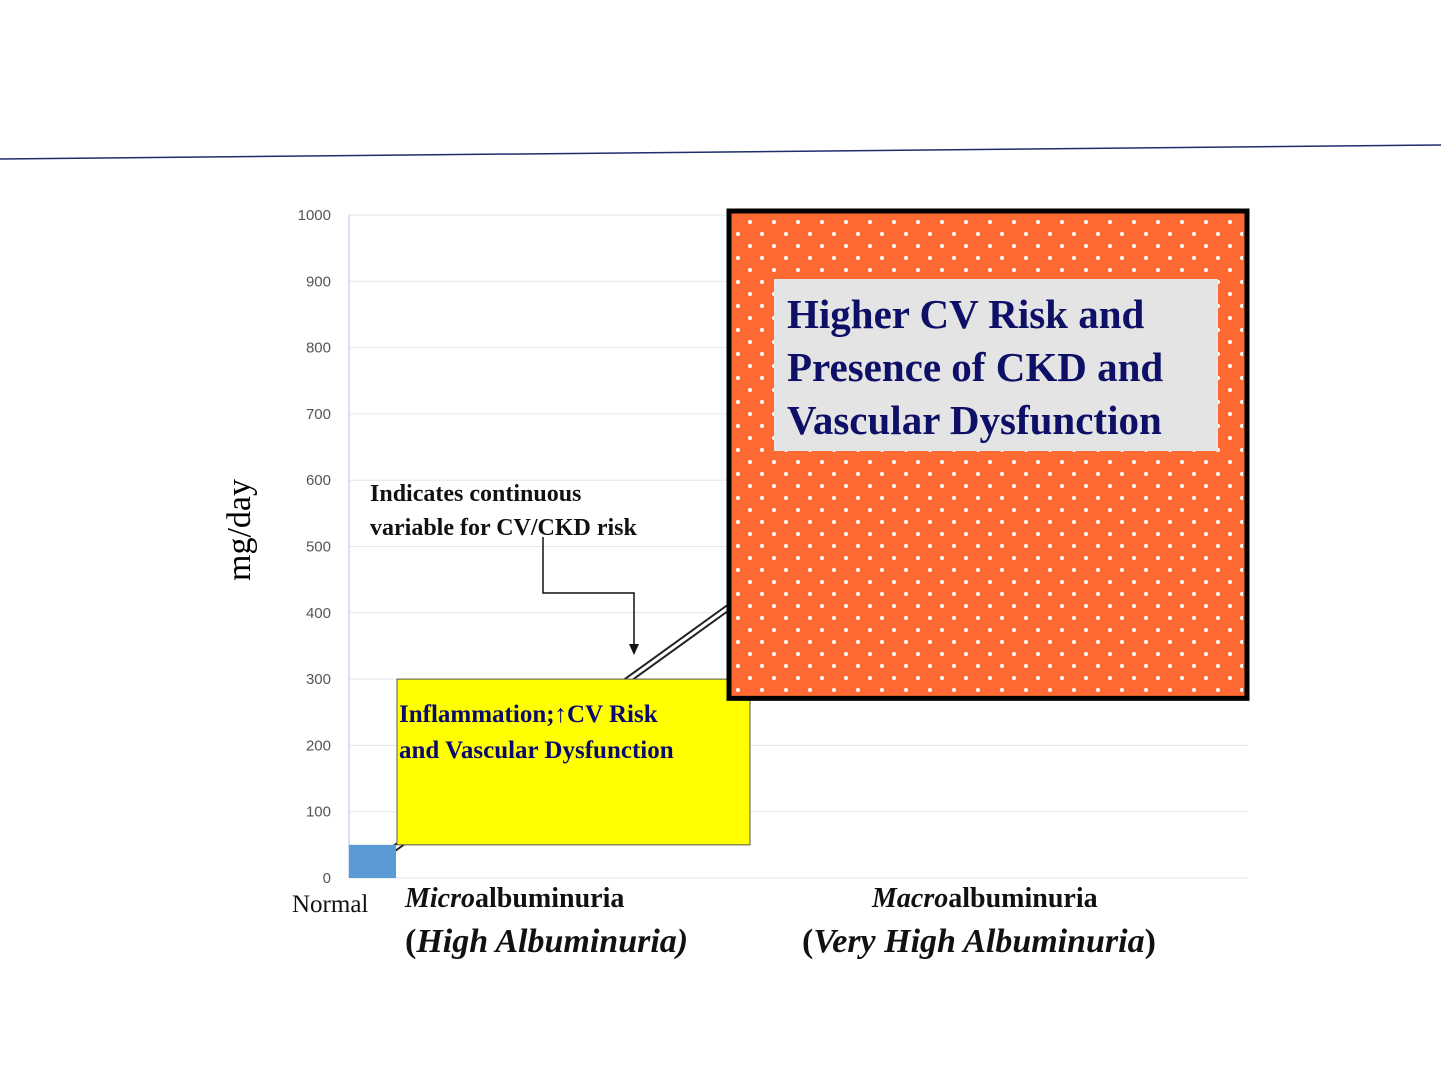  I want to click on trend-note-line-2: variable for CV/CKD risk, so click(504, 528).